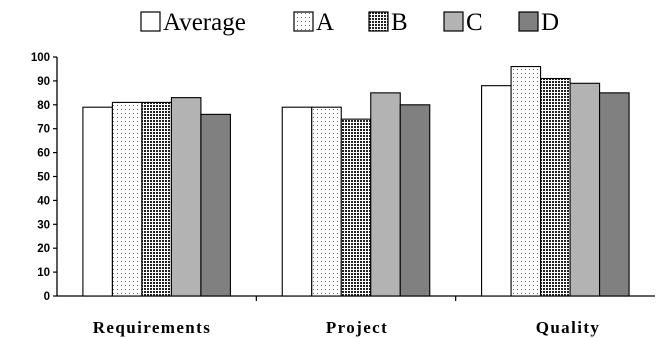 This screenshot has width=663, height=338. Describe the element at coordinates (43, 106) in the screenshot. I see `y-tick-label: 80` at that location.